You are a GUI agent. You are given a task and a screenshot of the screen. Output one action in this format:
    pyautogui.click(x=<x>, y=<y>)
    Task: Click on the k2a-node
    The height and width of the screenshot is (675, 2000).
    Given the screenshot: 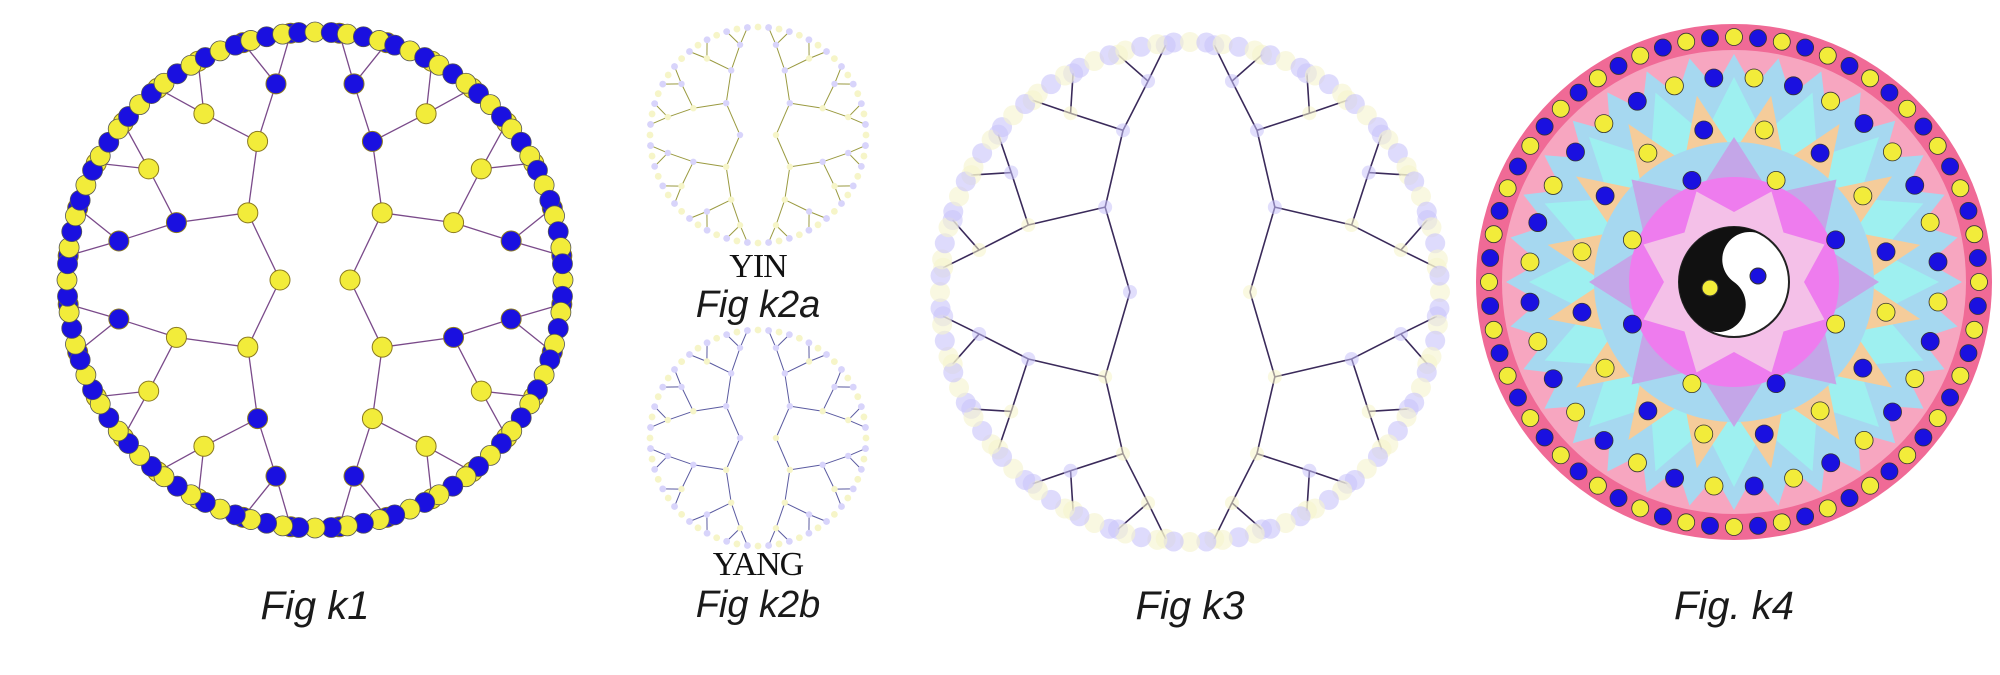 What is the action you would take?
    pyautogui.click(x=822, y=161)
    